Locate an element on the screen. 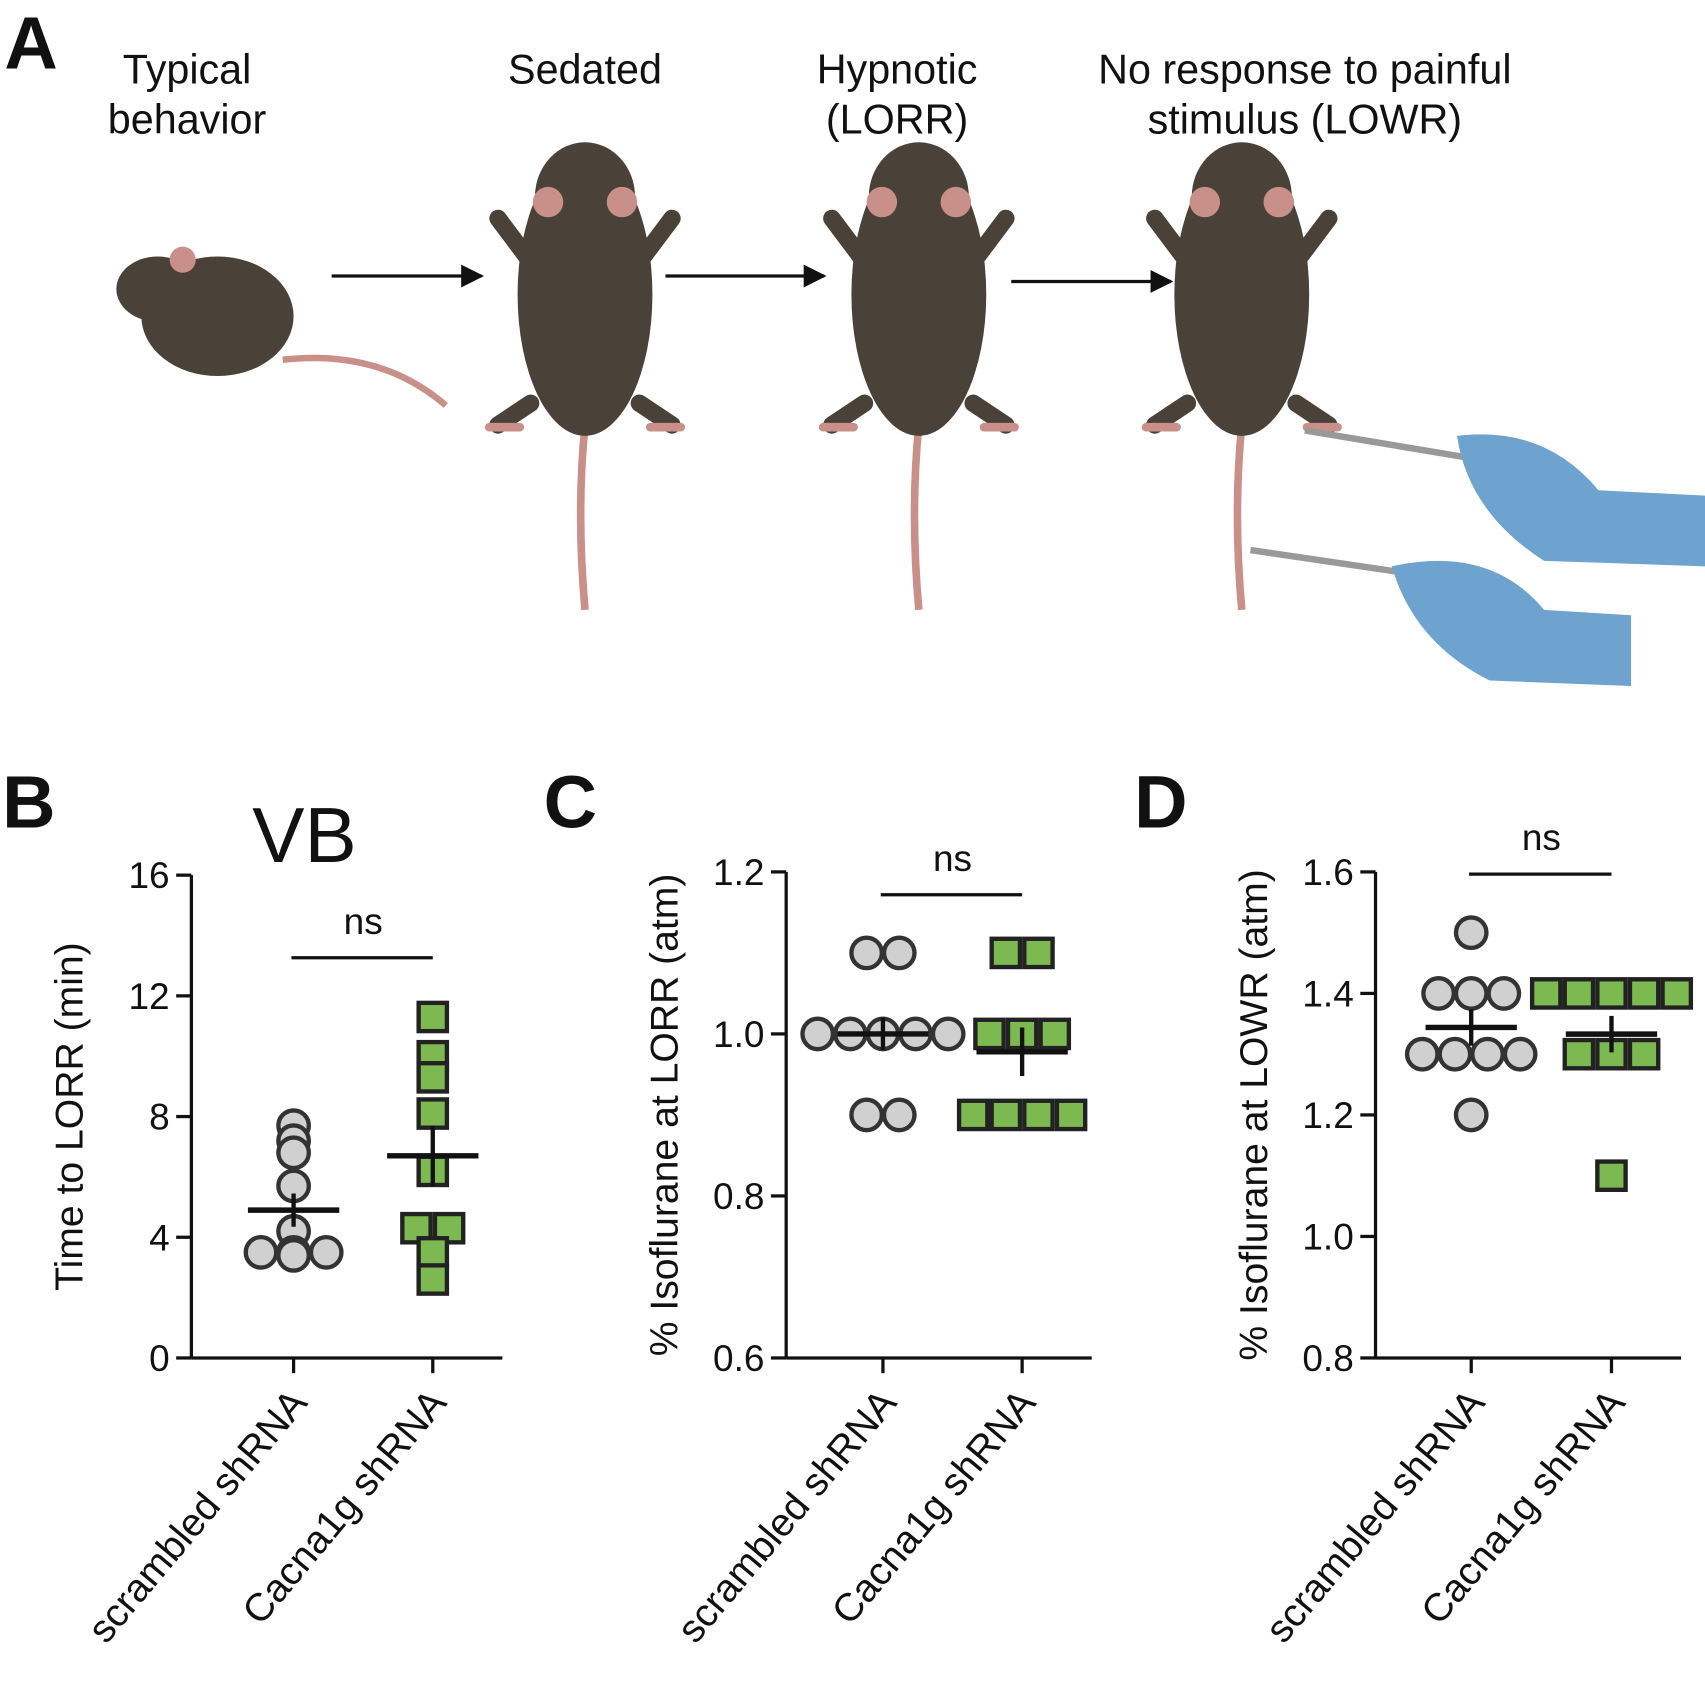  stage-label: Hypnotic (LORR) is located at coordinates (897, 95).